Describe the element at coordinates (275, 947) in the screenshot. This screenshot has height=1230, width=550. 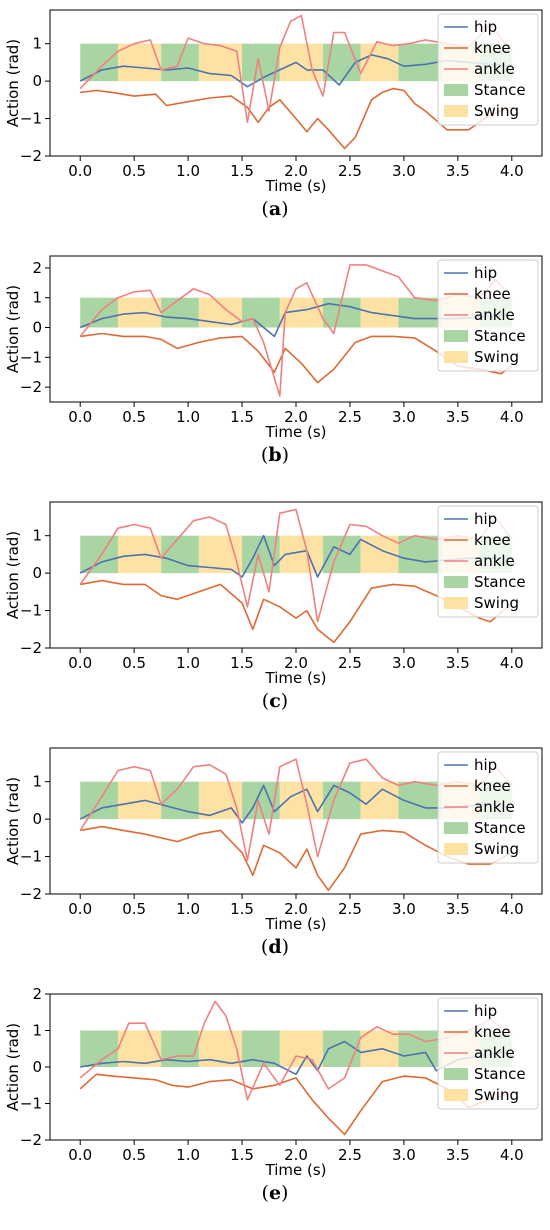
I see `panel-caption-letter: d` at that location.